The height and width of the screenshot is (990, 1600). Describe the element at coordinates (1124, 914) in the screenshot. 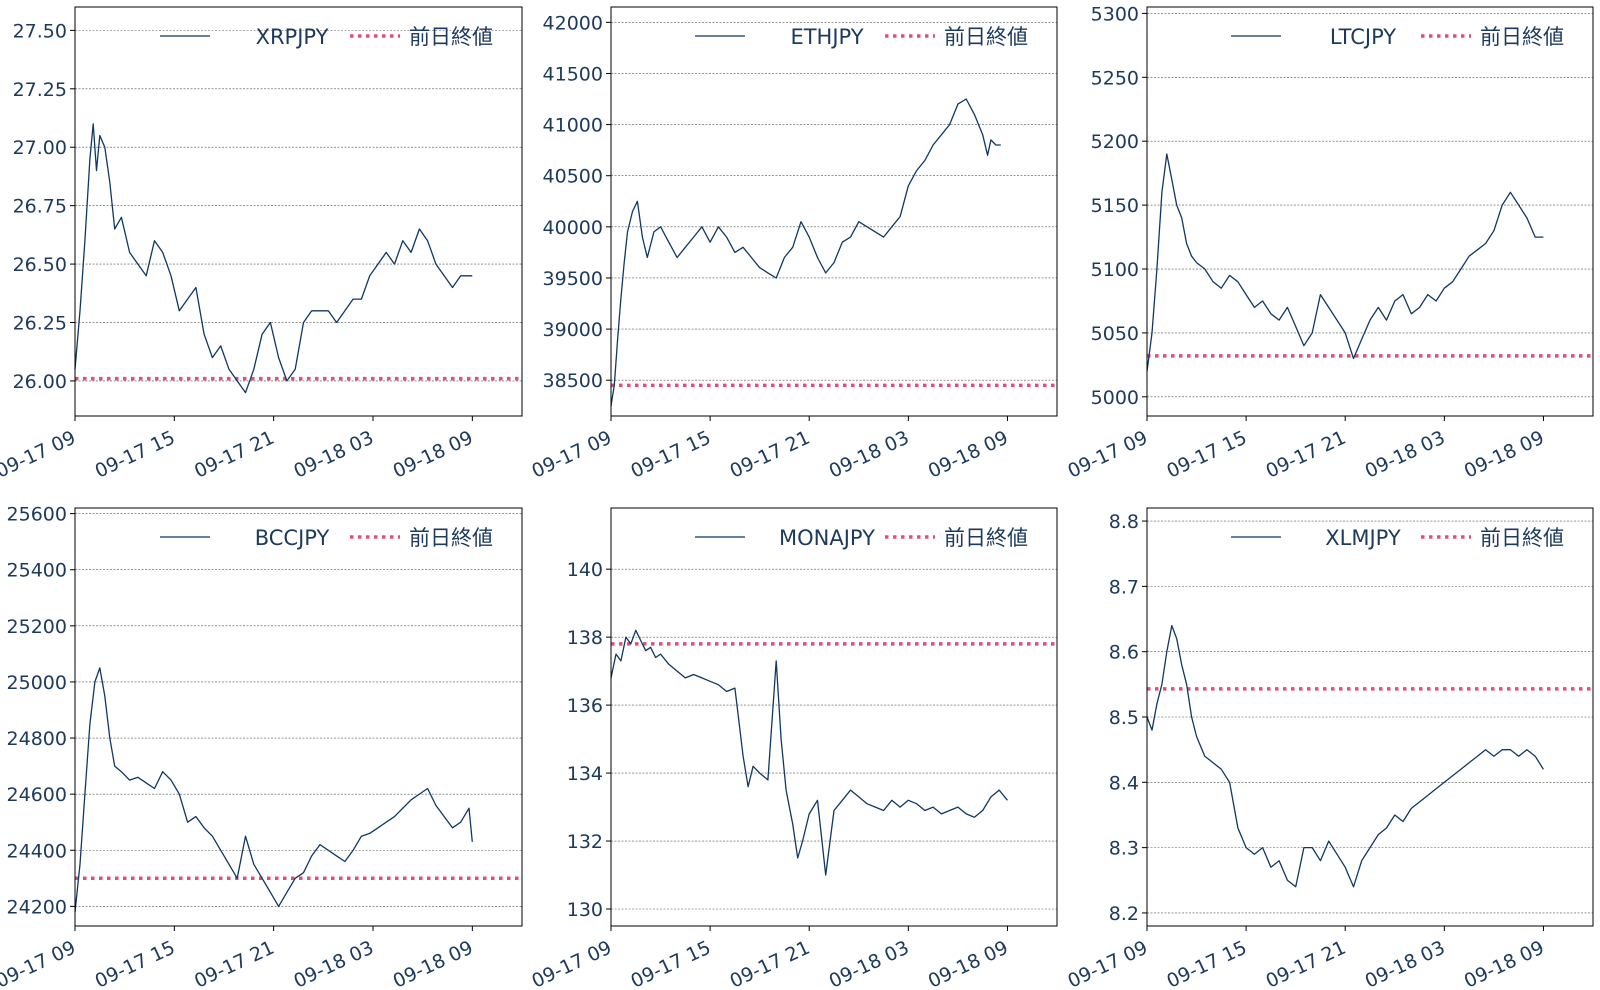

I see `y-tick-label: 8.2` at that location.